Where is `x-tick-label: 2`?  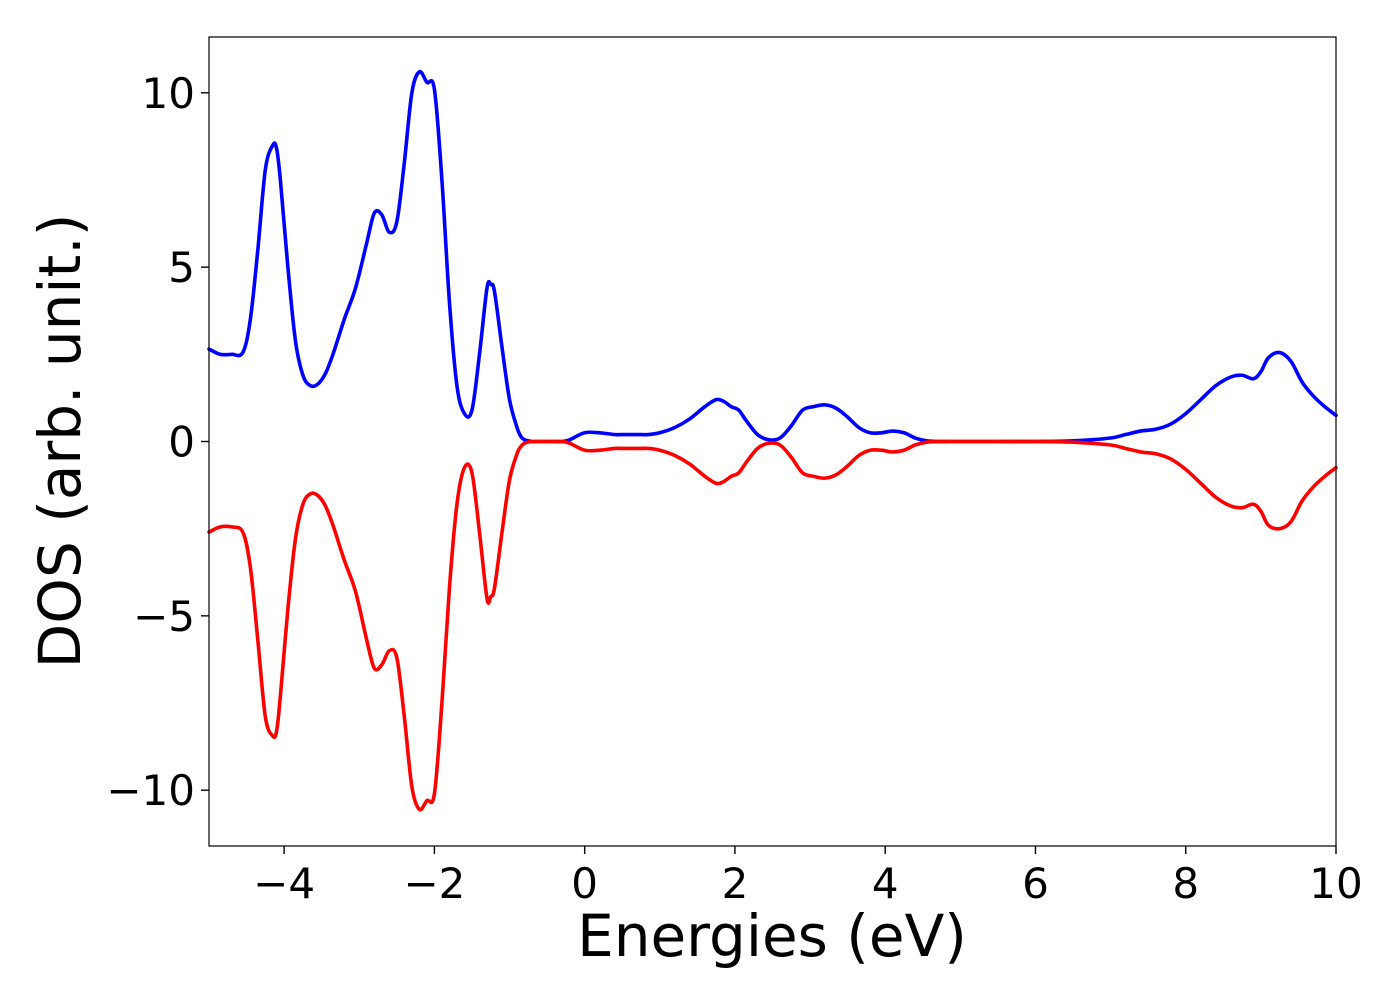 x-tick-label: 2 is located at coordinates (735, 883).